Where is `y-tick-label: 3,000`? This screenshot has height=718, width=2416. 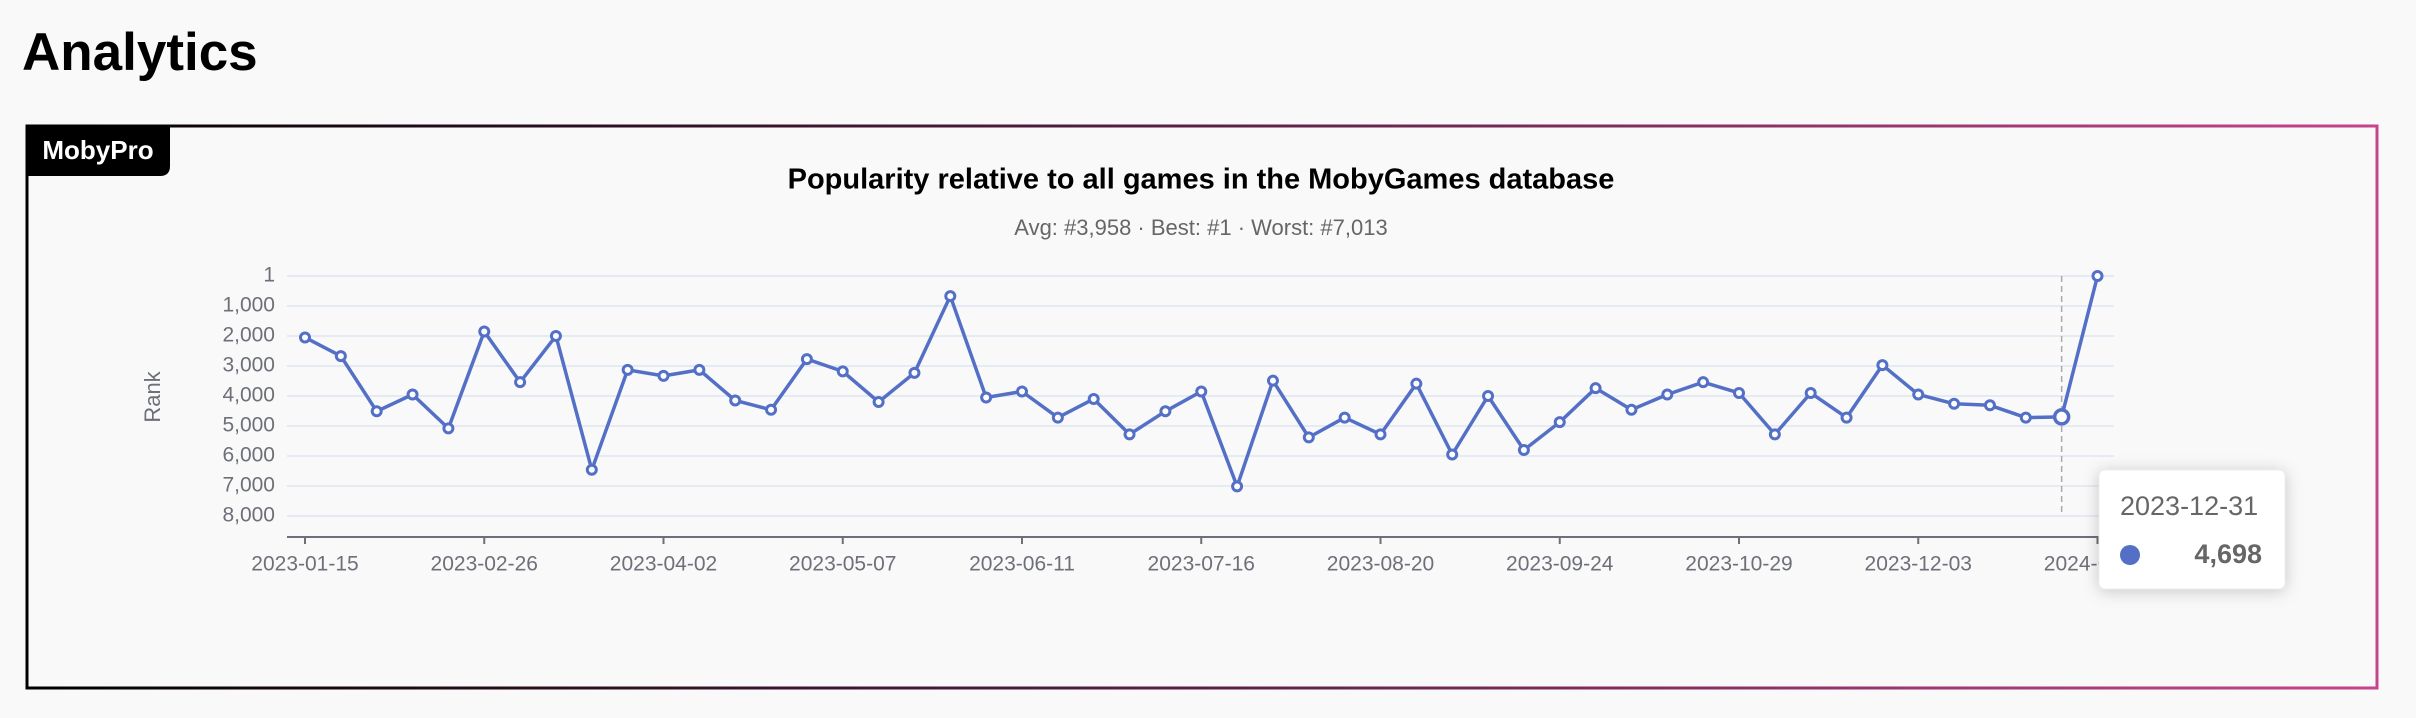
y-tick-label: 3,000 is located at coordinates (248, 365).